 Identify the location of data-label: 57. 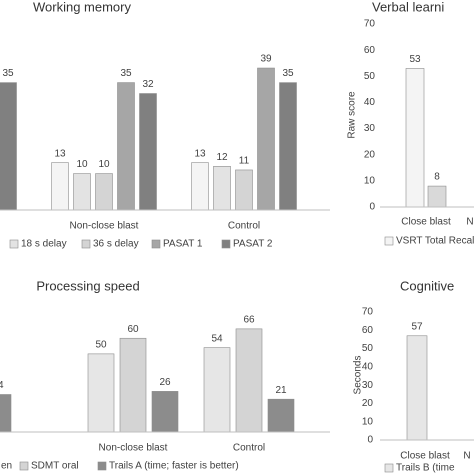
(417, 326).